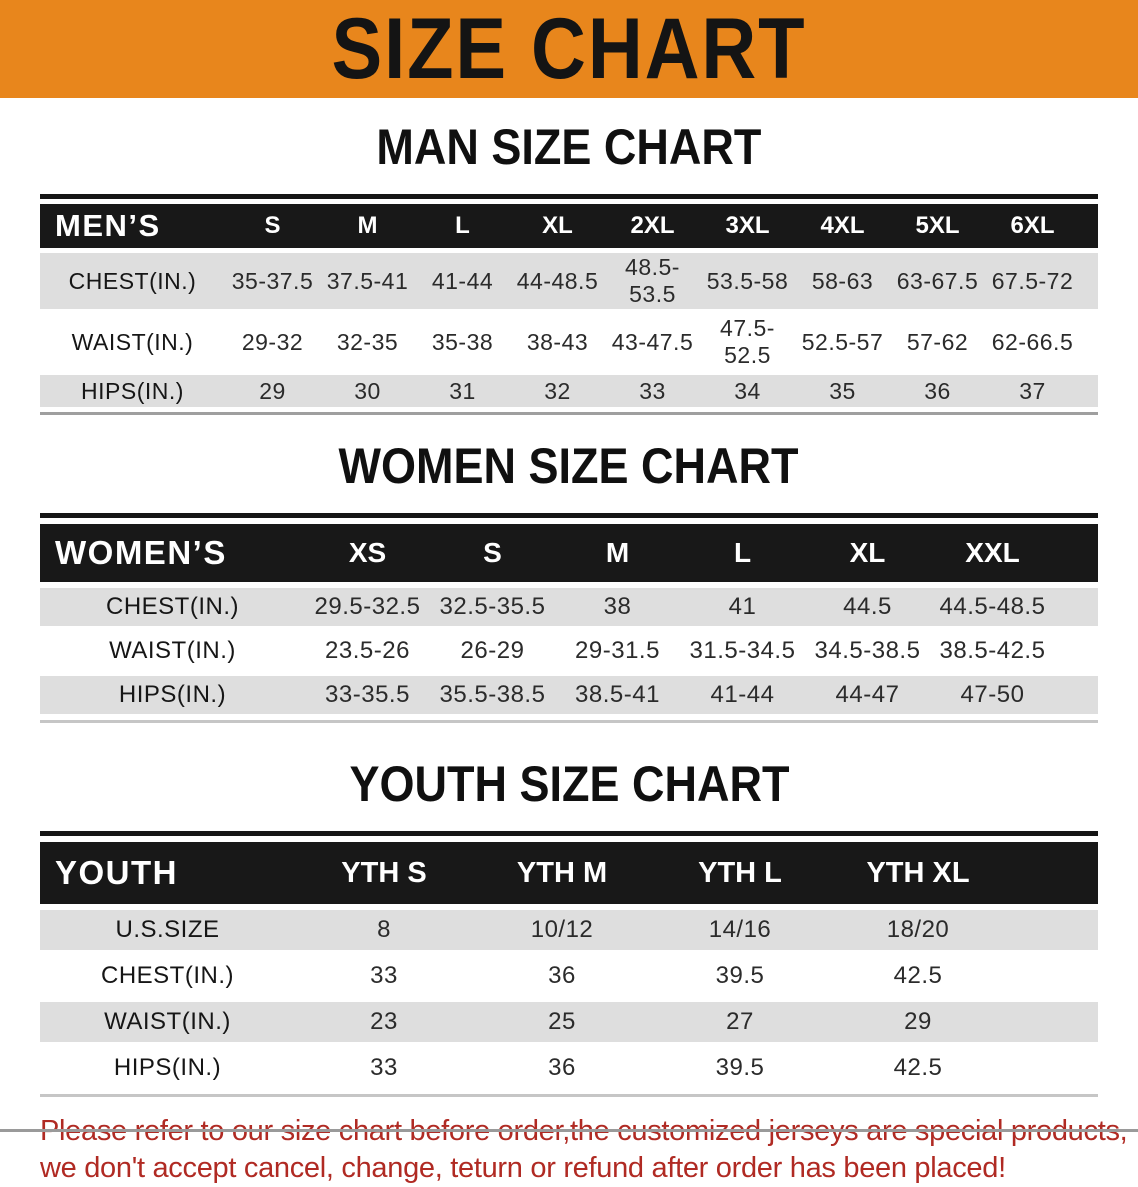  I want to click on value-cell: 38, so click(617, 607).